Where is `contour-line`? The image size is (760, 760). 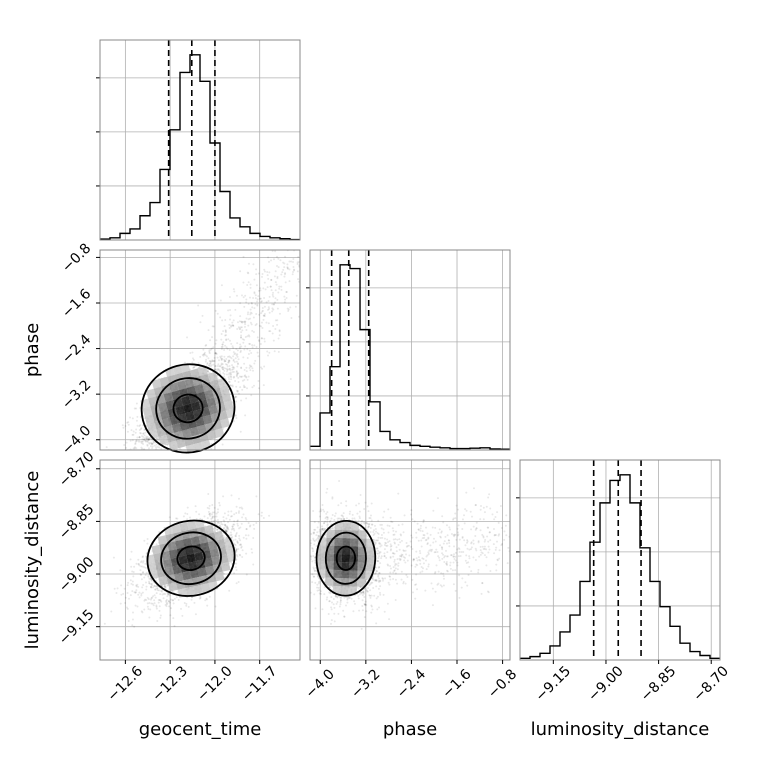
contour-line is located at coordinates (188, 408).